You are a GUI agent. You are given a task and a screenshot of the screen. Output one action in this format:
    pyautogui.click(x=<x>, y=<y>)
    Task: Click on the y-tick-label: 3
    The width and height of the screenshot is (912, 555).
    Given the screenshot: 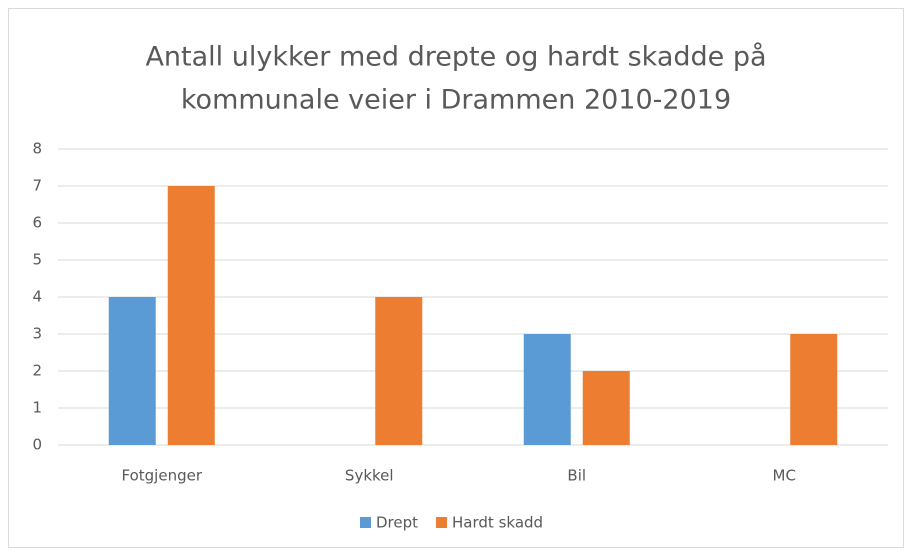 What is the action you would take?
    pyautogui.click(x=37, y=334)
    